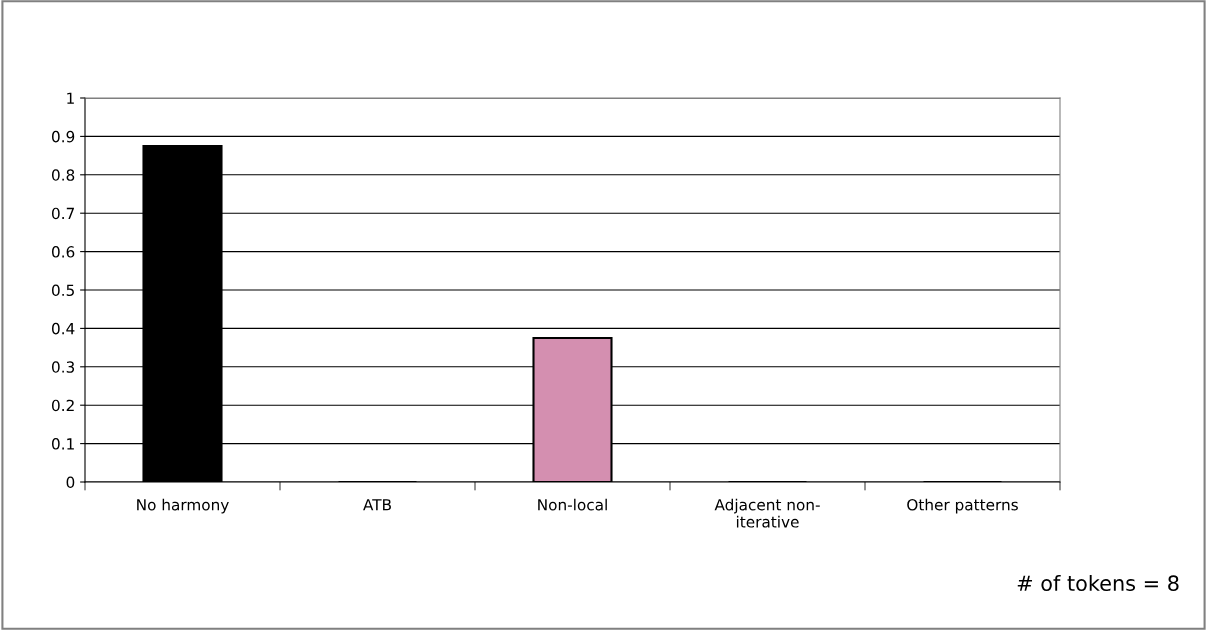 The height and width of the screenshot is (630, 1207). What do you see at coordinates (63, 367) in the screenshot?
I see `y-tick-label: 0.3` at bounding box center [63, 367].